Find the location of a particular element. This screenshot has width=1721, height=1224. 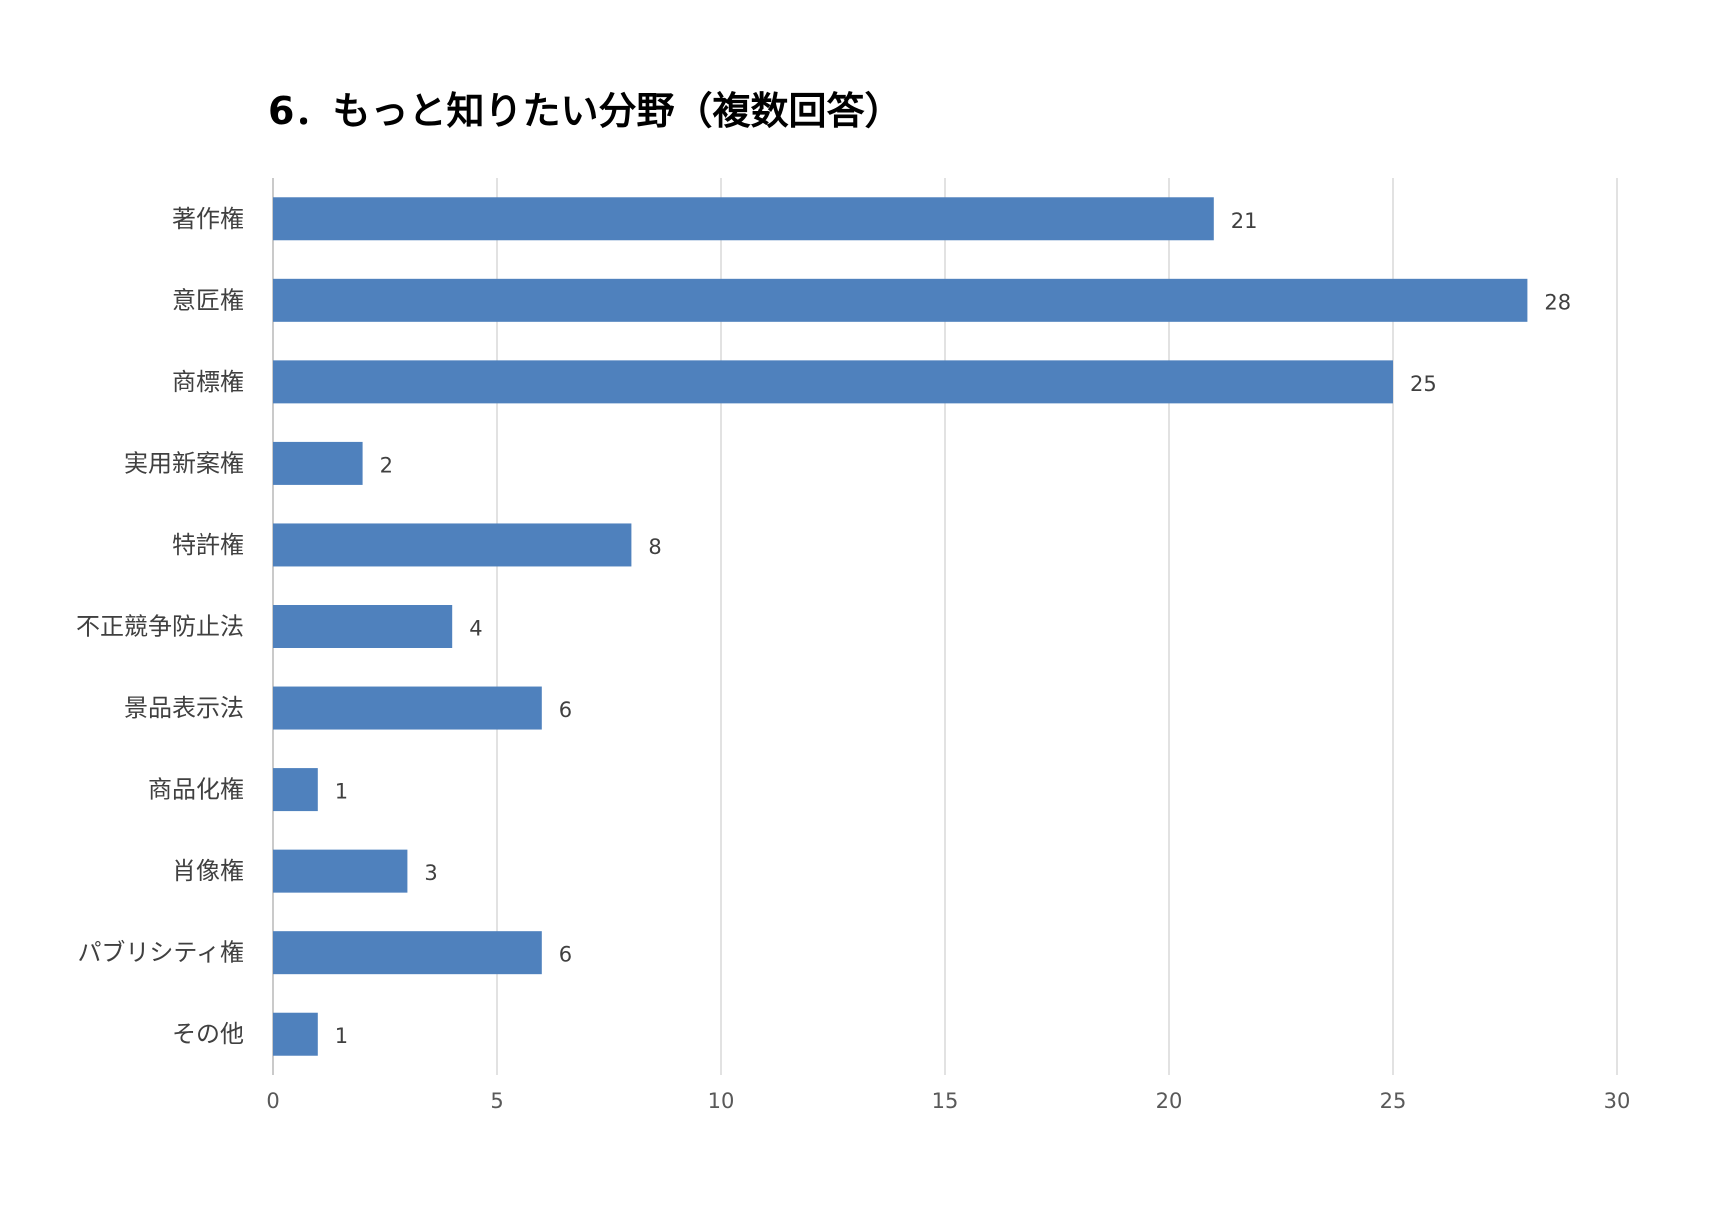

category-label: 実用新案権 is located at coordinates (184, 463).